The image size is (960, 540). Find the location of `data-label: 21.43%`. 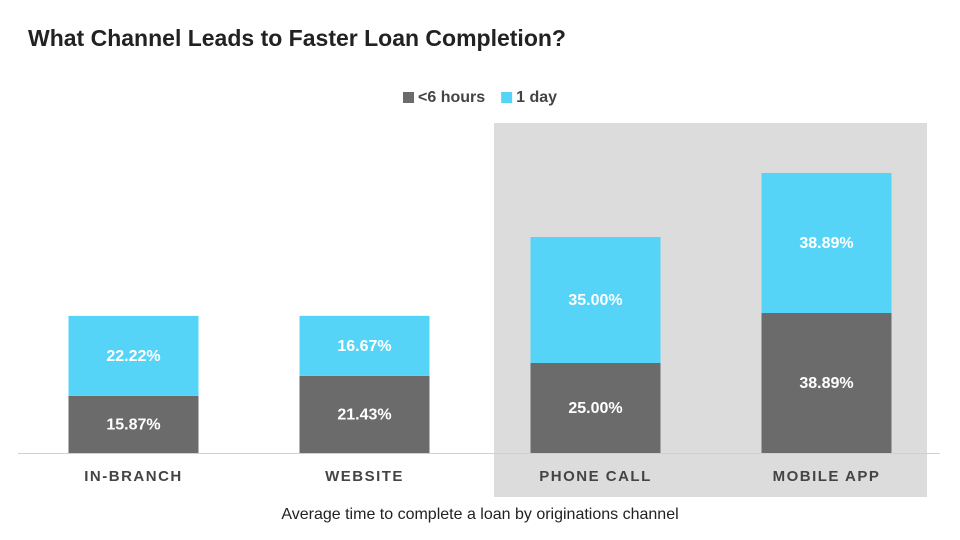

data-label: 21.43% is located at coordinates (364, 415).